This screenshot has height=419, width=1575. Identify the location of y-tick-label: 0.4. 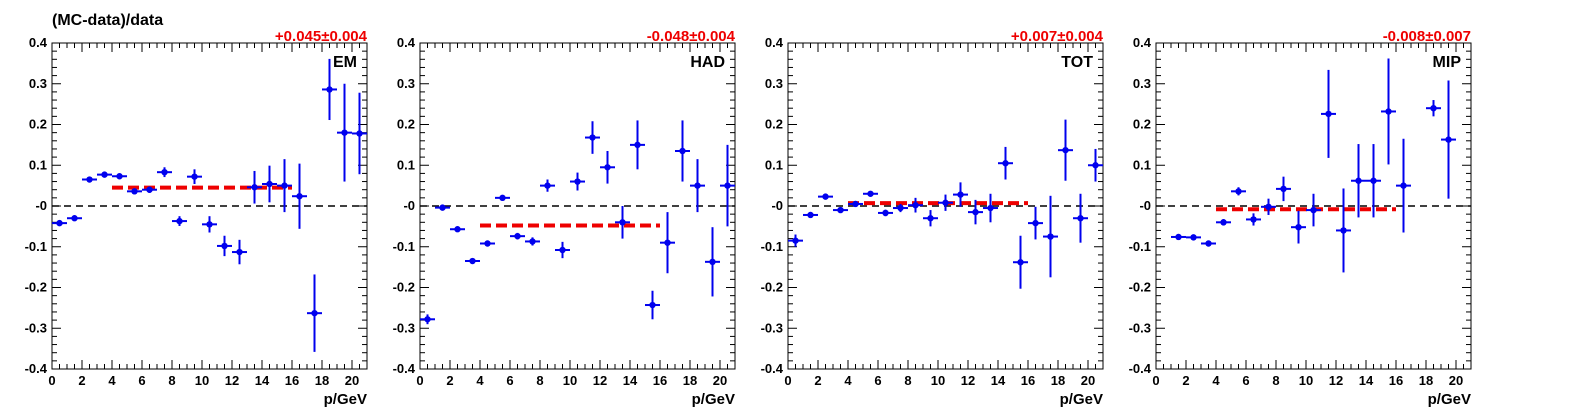
(38, 42).